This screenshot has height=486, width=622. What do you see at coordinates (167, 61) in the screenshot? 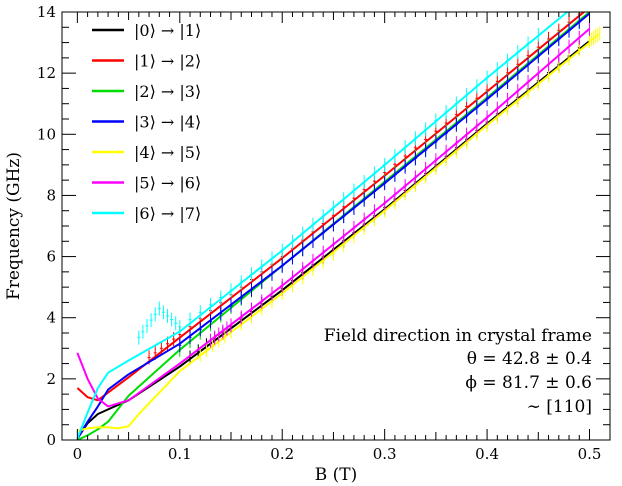
I see `legend-label-1: |1⟩ → |2⟩` at bounding box center [167, 61].